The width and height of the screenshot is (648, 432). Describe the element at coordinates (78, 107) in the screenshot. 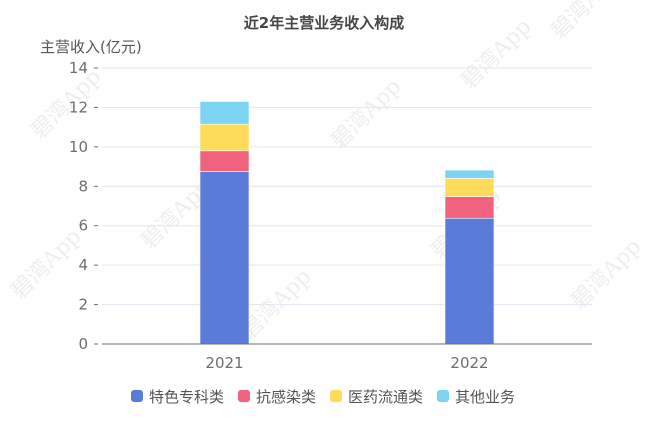

I see `y-tick-label-12: 12` at that location.